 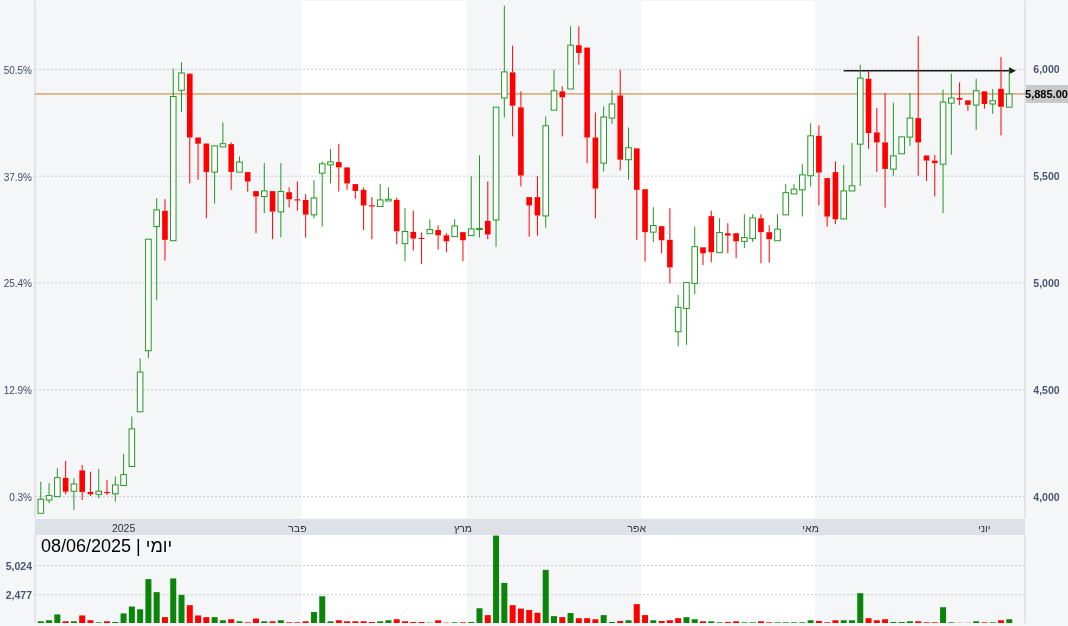 What do you see at coordinates (463, 528) in the screenshot?
I see `x-tick-label: מרץ` at bounding box center [463, 528].